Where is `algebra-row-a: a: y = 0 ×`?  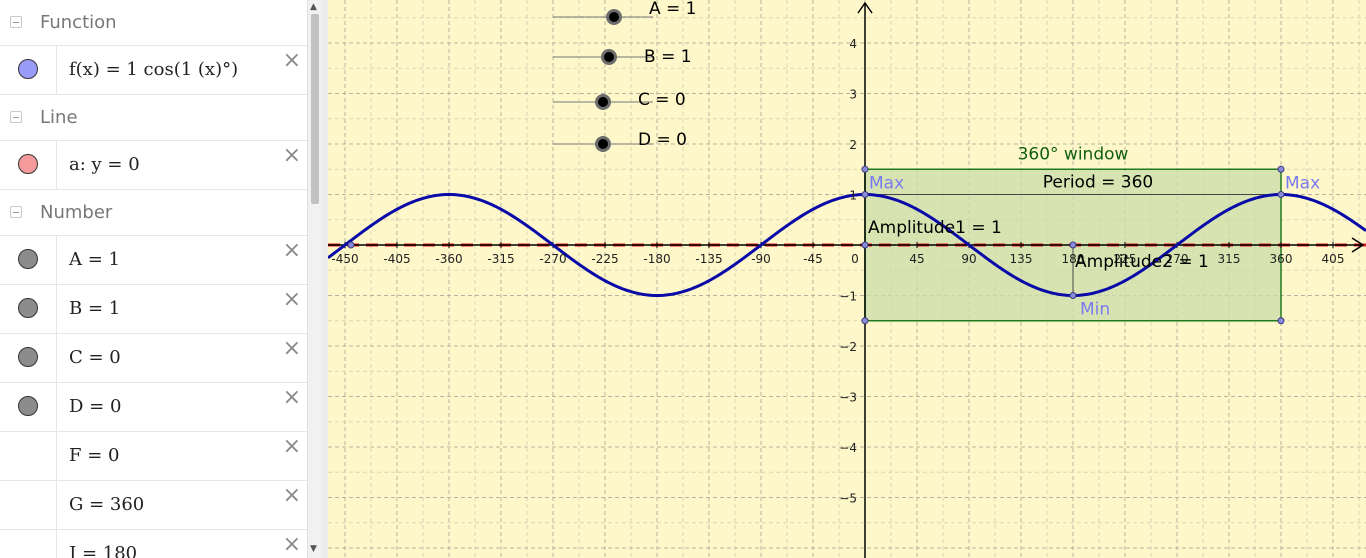 algebra-row-a: a: y = 0 × is located at coordinates (153, 165).